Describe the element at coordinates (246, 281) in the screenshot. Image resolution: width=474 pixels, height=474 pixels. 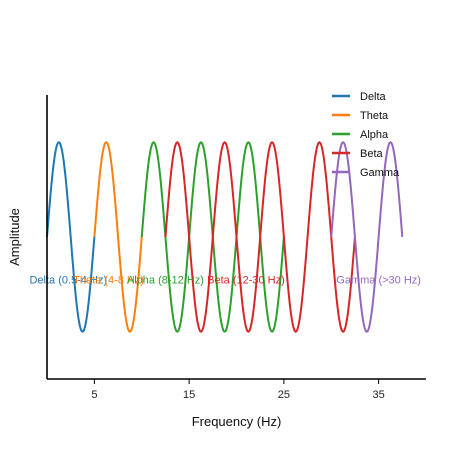
I see `band-annotation: Beta (12-30 Hz)` at that location.